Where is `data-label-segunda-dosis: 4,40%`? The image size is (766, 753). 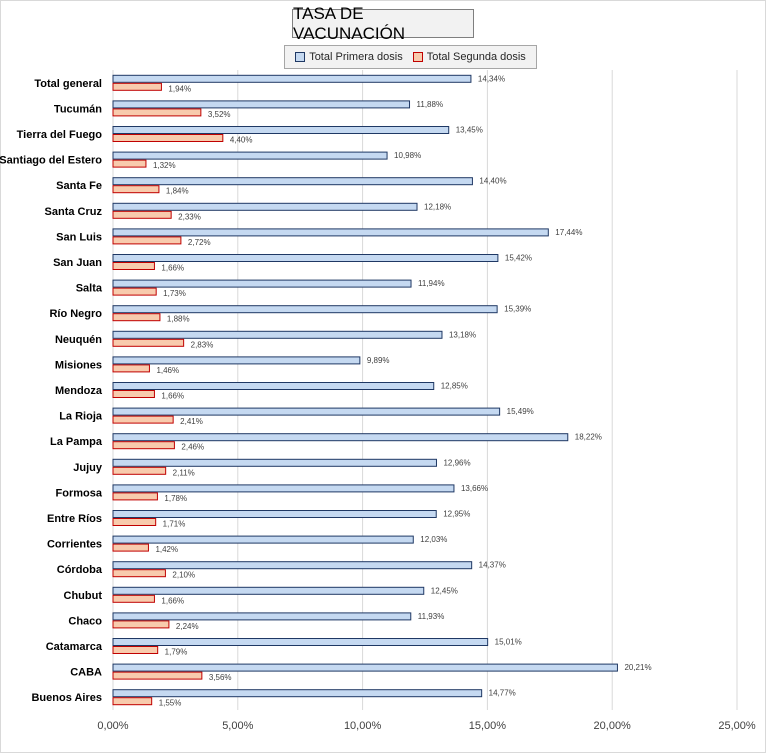 data-label-segunda-dosis: 4,40% is located at coordinates (241, 140).